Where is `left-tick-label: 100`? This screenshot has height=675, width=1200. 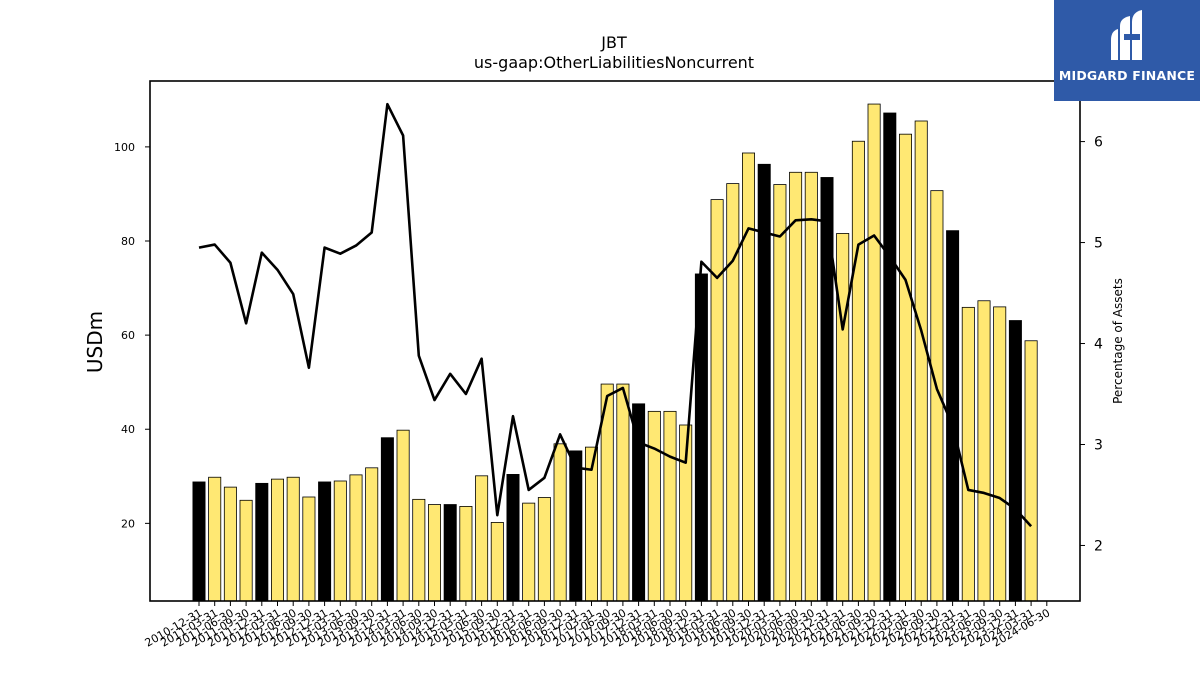 left-tick-label: 100 is located at coordinates (124, 147).